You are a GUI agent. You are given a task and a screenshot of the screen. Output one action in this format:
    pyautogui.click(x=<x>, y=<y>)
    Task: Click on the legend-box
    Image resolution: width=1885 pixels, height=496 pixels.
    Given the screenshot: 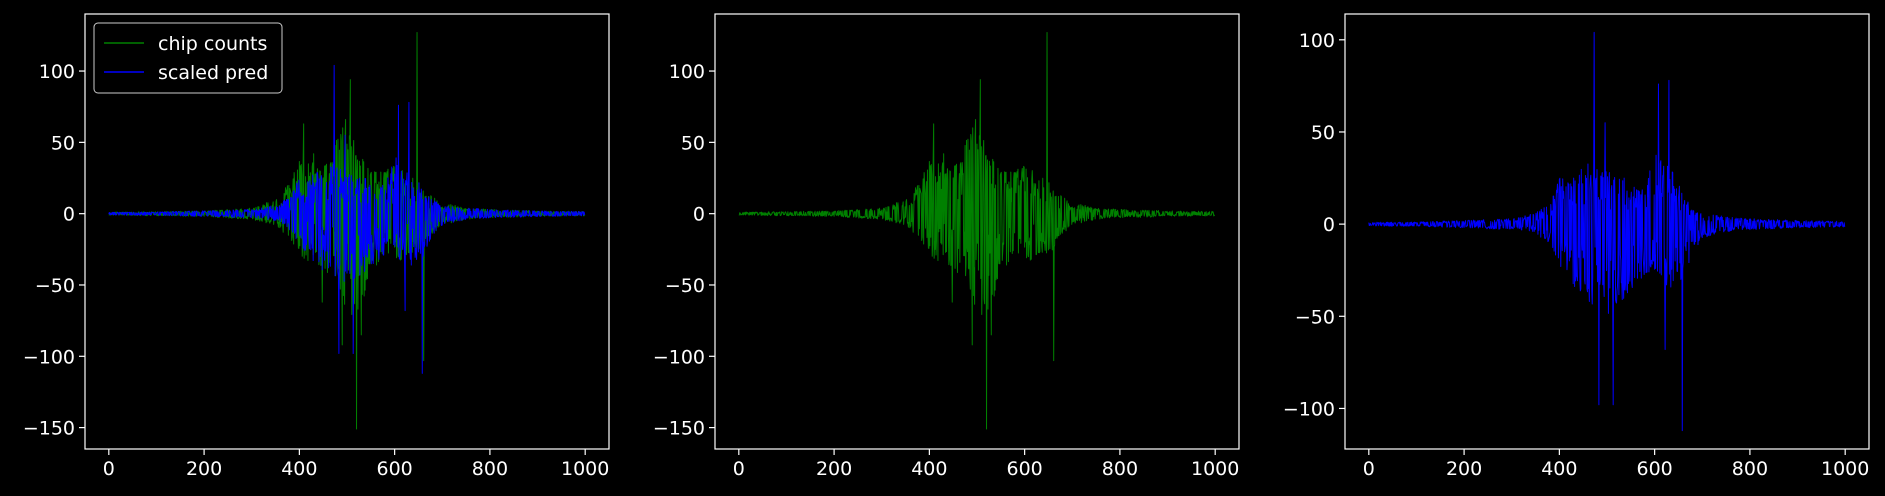 What is the action you would take?
    pyautogui.click(x=188, y=58)
    